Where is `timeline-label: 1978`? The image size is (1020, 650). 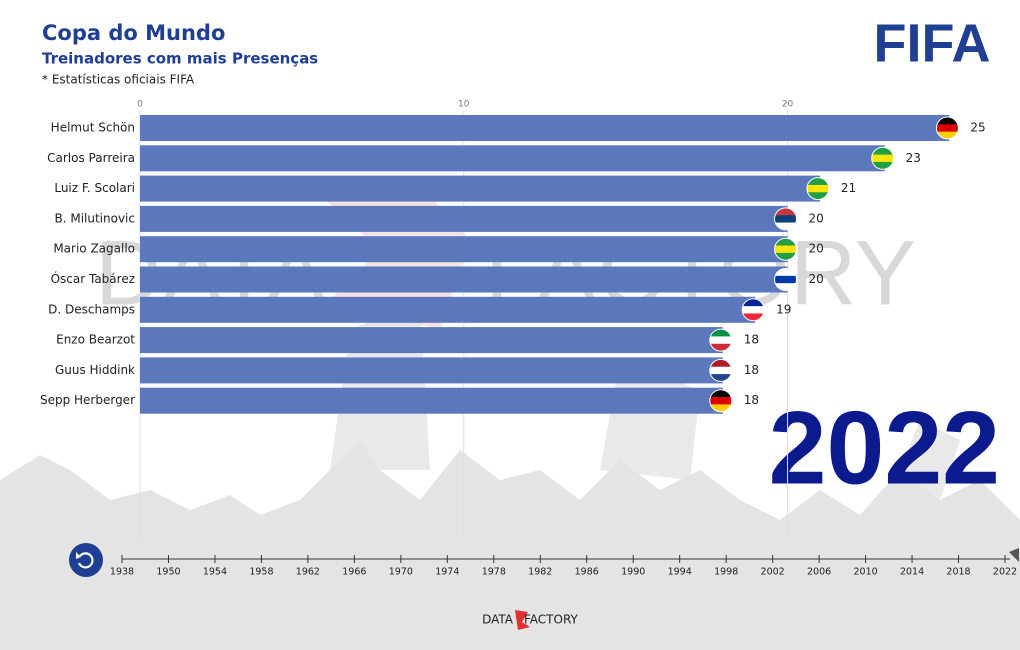 timeline-label: 1978 is located at coordinates (494, 572).